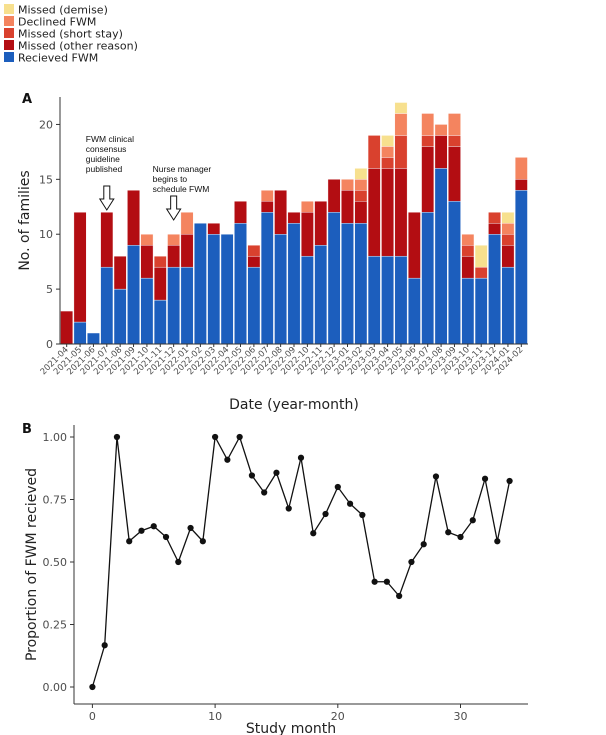 The image size is (606, 735). Describe the element at coordinates (58, 58) in the screenshot. I see `legend-label-5: Recieved FWM` at that location.